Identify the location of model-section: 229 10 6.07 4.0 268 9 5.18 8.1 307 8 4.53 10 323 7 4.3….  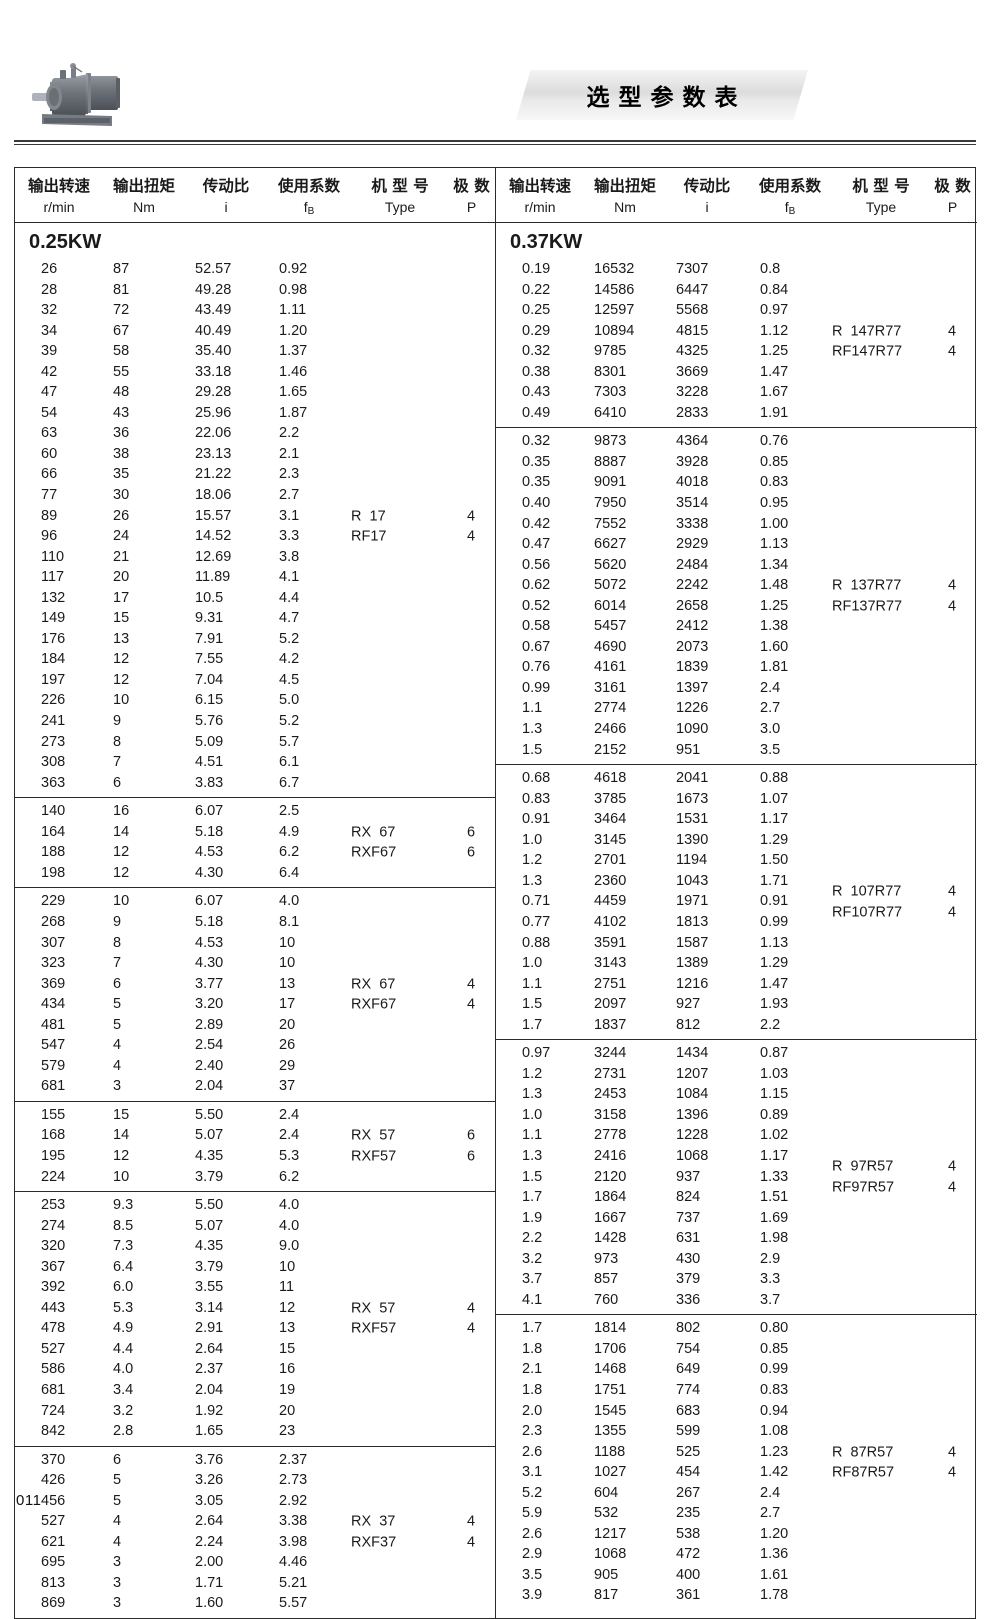
(255, 995).